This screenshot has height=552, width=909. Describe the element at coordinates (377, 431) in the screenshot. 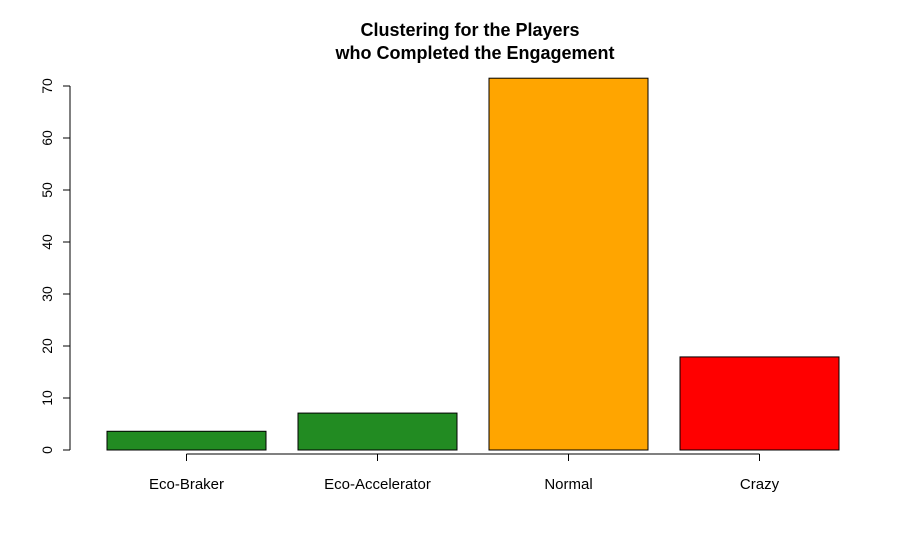

I see `bar-eco-accelerator` at that location.